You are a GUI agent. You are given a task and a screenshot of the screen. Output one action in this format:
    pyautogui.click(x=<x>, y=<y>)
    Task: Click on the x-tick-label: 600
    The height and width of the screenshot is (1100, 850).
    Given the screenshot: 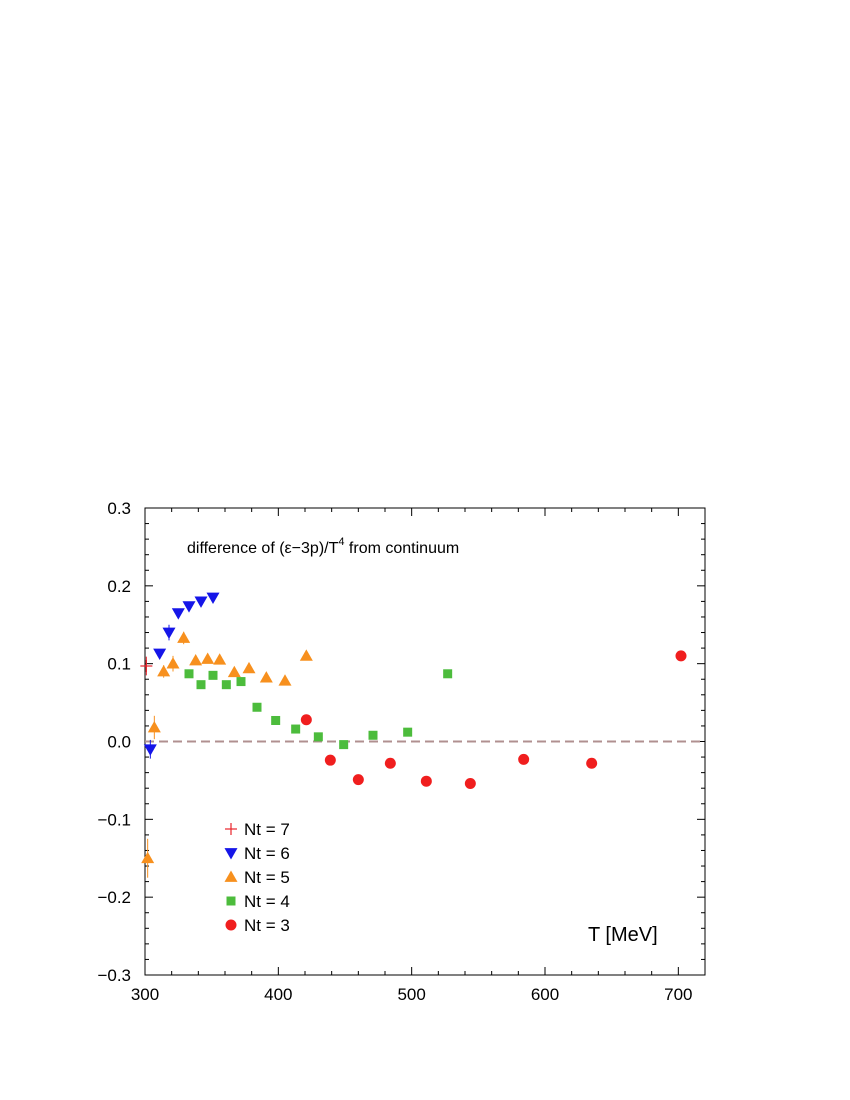 What is the action you would take?
    pyautogui.click(x=545, y=994)
    